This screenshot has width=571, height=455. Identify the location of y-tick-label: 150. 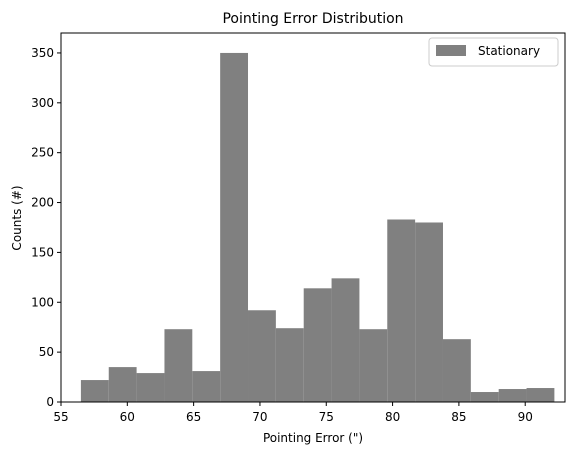
(42, 252).